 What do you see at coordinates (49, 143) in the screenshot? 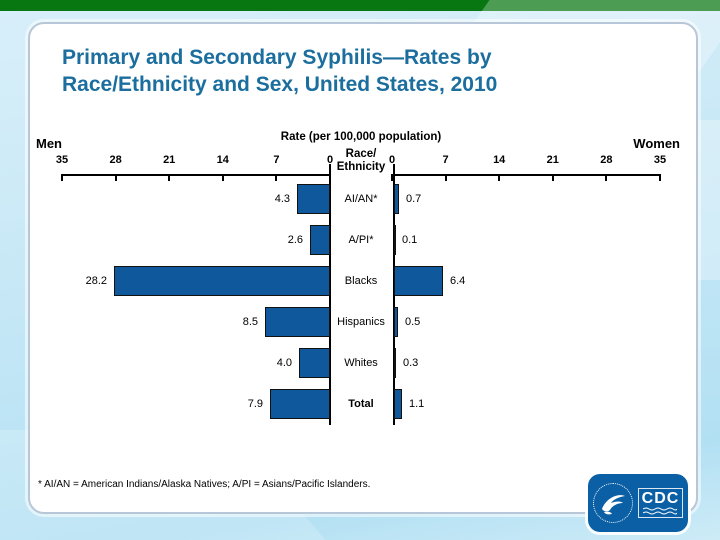
I see `men-axis-label: Men` at bounding box center [49, 143].